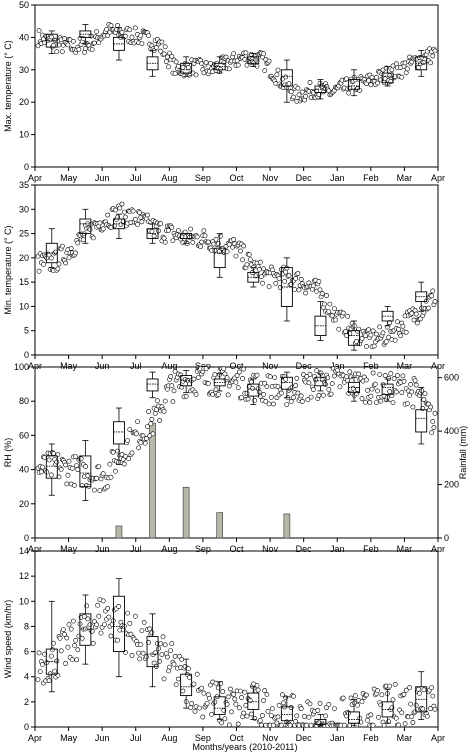 This screenshot has height=755, width=474. I want to click on rainfall-bar, so click(152, 480).